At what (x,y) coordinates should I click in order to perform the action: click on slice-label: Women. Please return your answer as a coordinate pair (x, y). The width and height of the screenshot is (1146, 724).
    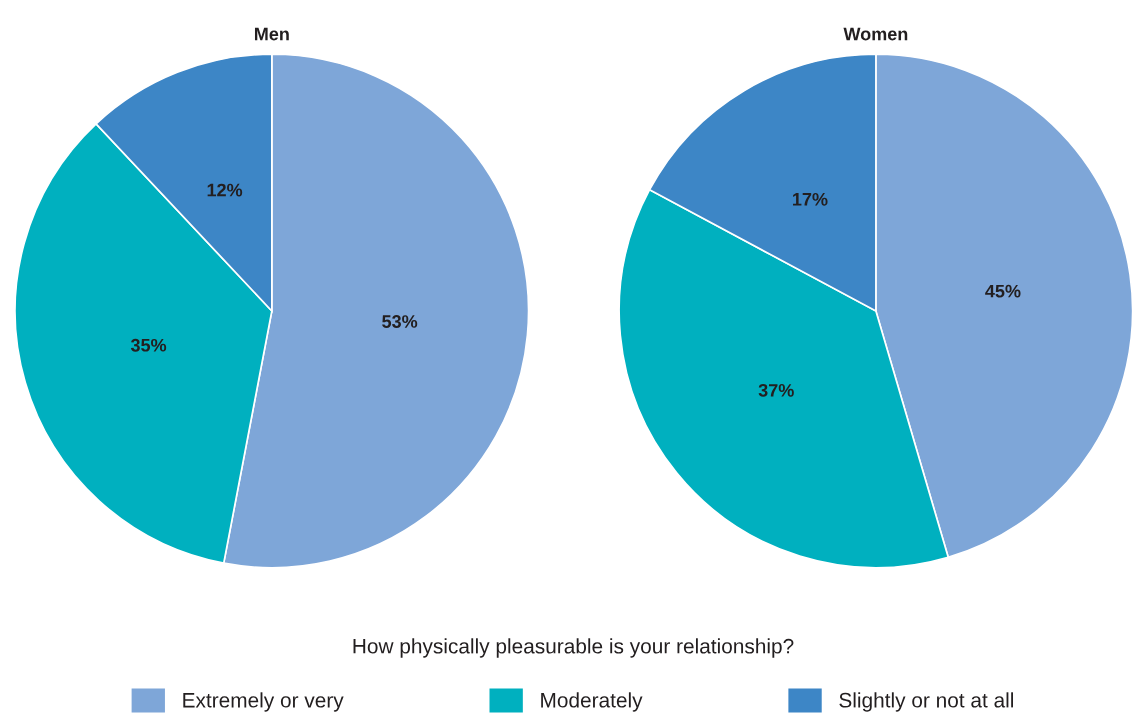
    Looking at the image, I should click on (875, 34).